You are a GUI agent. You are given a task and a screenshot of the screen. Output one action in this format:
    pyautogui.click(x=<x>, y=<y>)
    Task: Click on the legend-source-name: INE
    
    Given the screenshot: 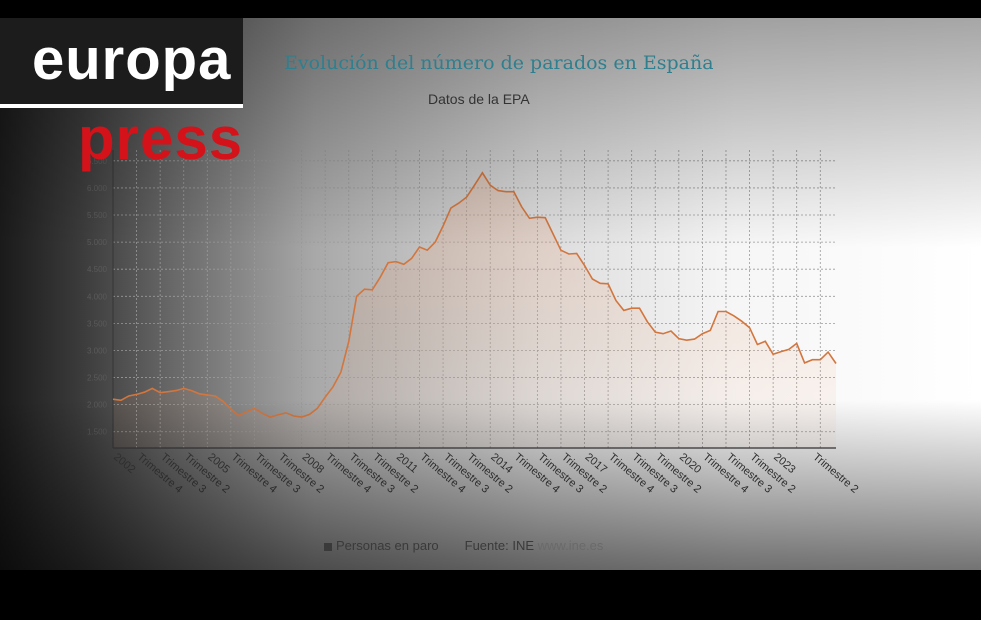 What is the action you would take?
    pyautogui.click(x=523, y=545)
    